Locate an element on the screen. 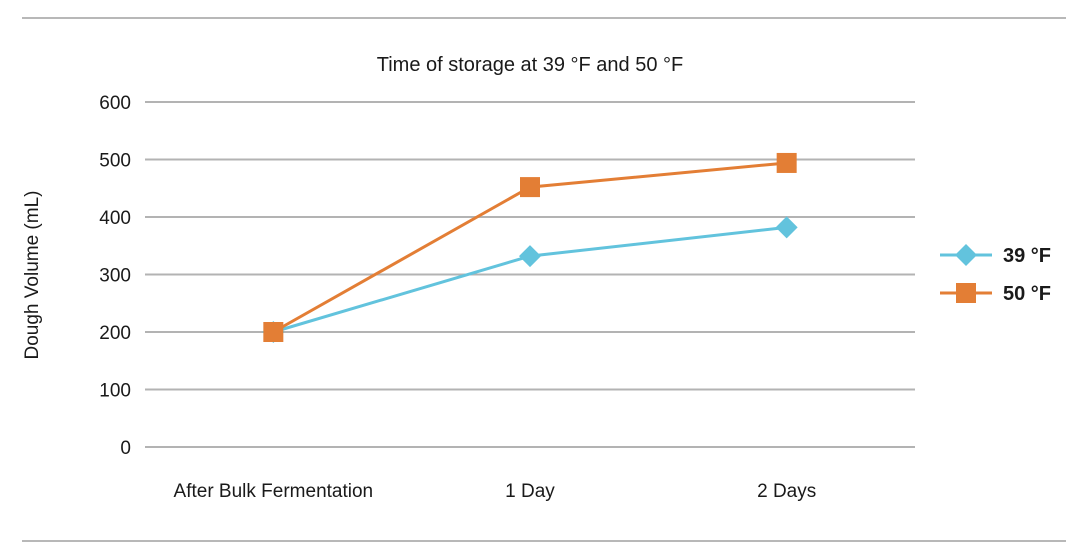  y-tick-label: 400 is located at coordinates (115, 218).